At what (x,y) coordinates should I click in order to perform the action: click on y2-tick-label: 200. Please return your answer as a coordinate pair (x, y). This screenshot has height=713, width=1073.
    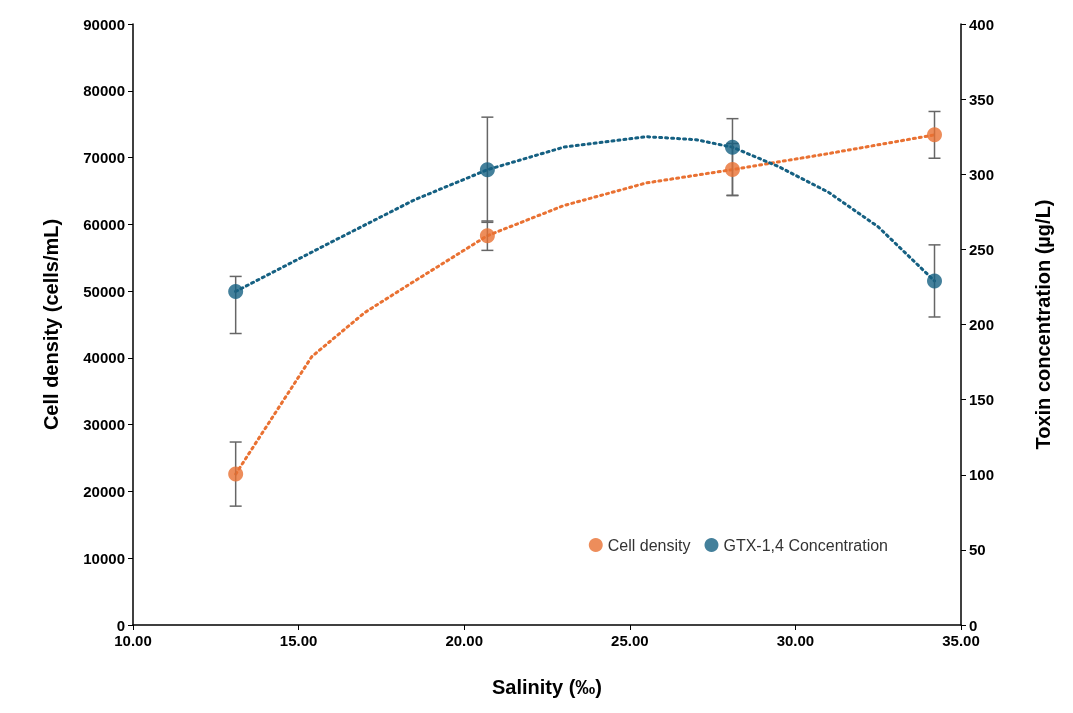
    Looking at the image, I should click on (982, 324).